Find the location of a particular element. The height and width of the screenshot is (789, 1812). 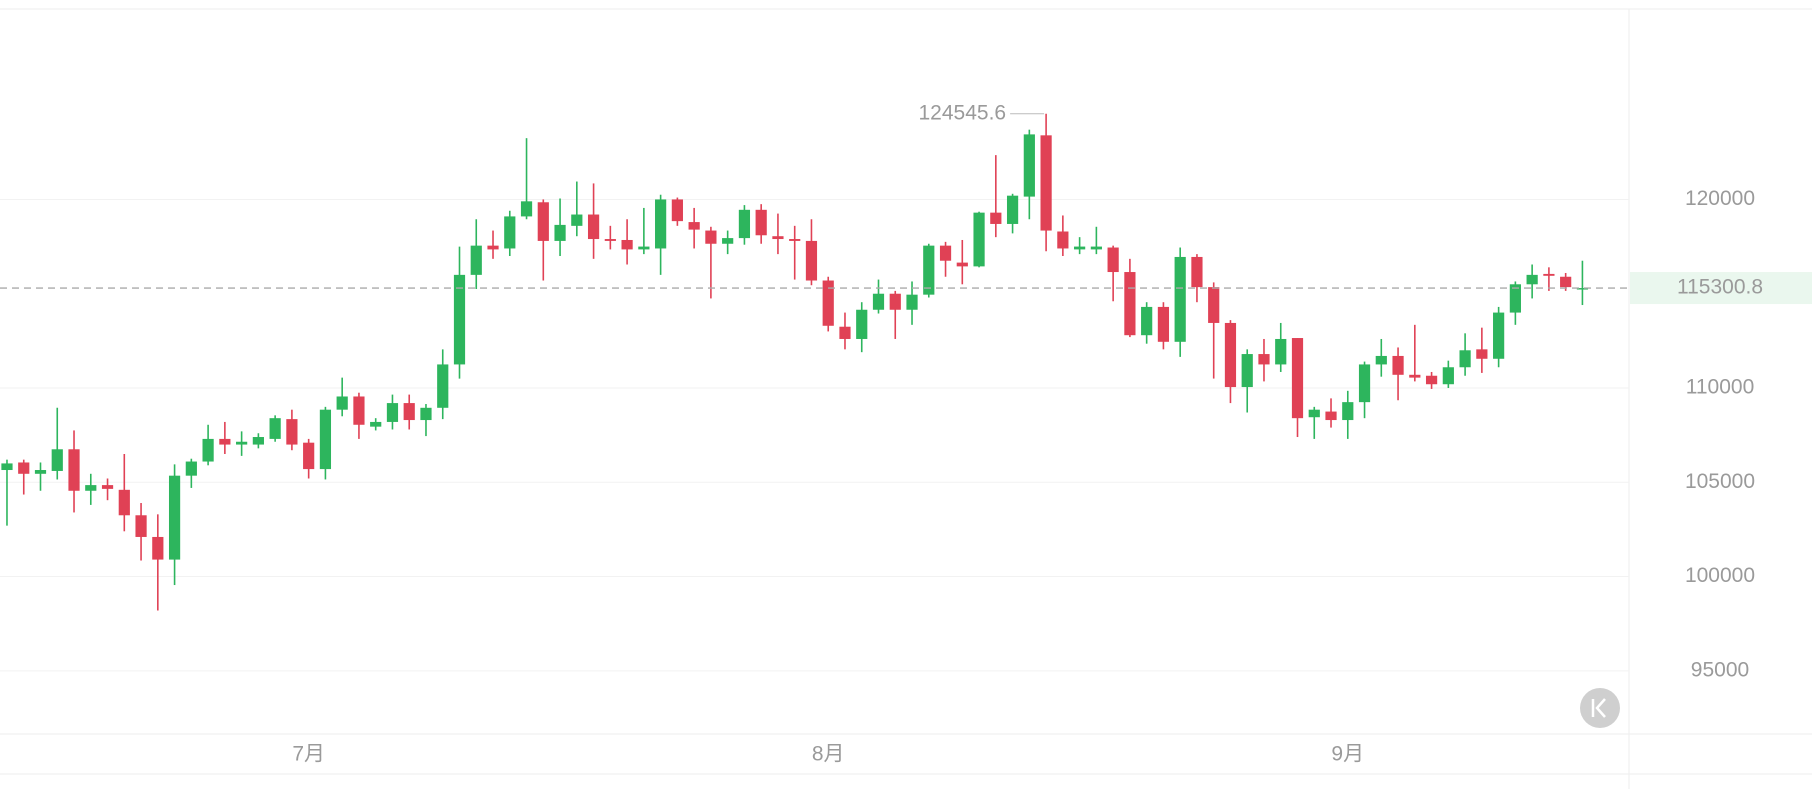

y-tick-label: 100000 is located at coordinates (1720, 575).